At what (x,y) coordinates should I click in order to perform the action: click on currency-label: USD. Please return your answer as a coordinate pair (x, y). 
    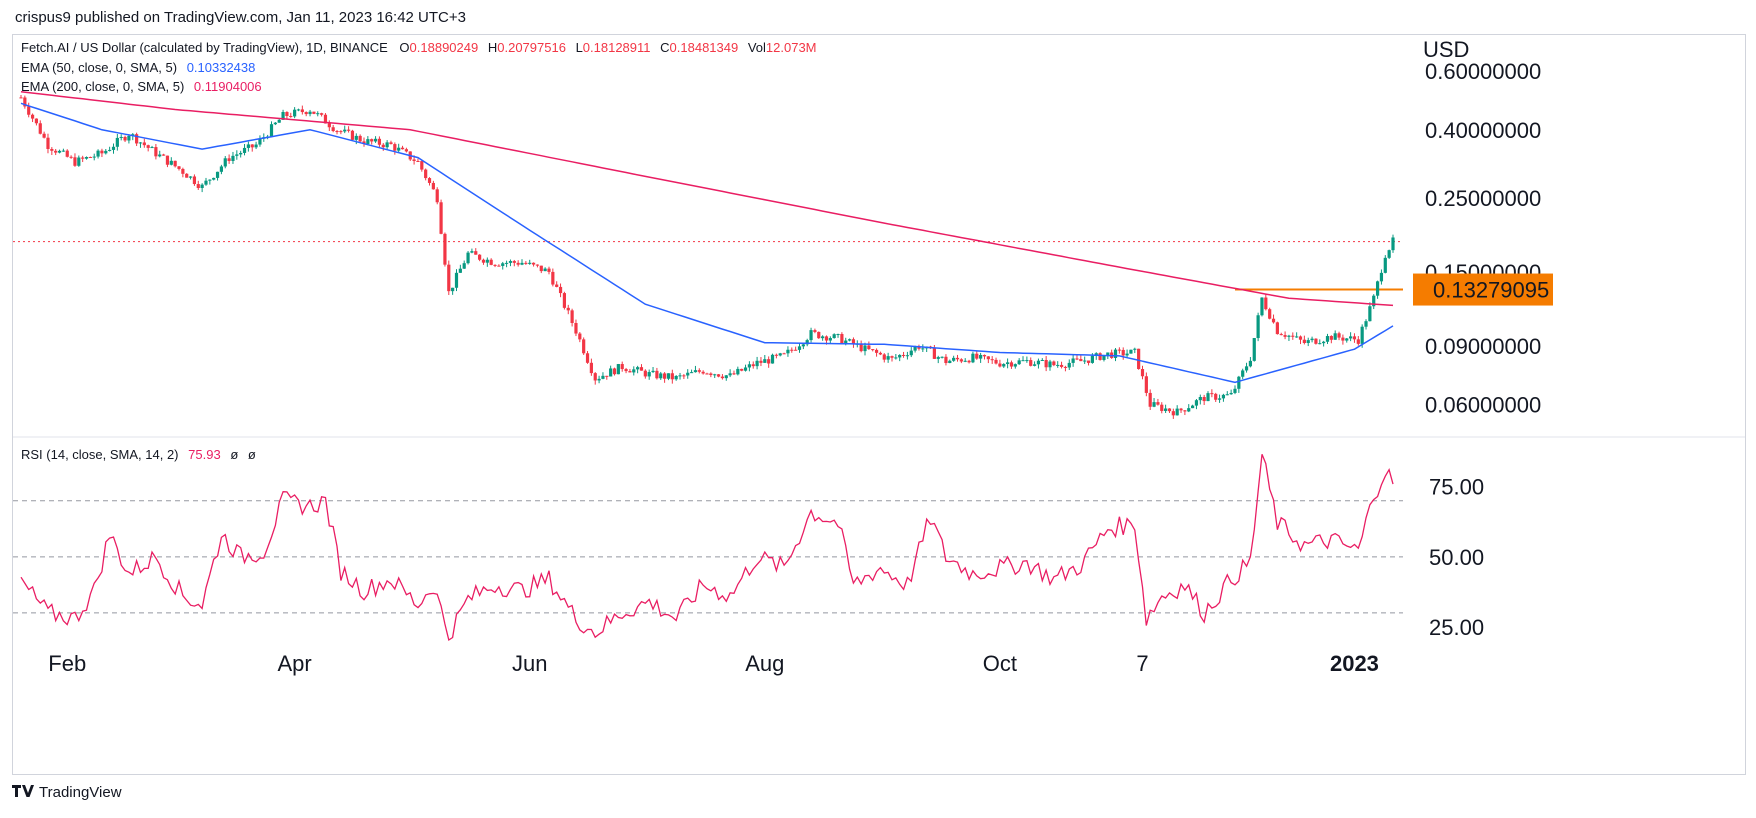
    Looking at the image, I should click on (1446, 49).